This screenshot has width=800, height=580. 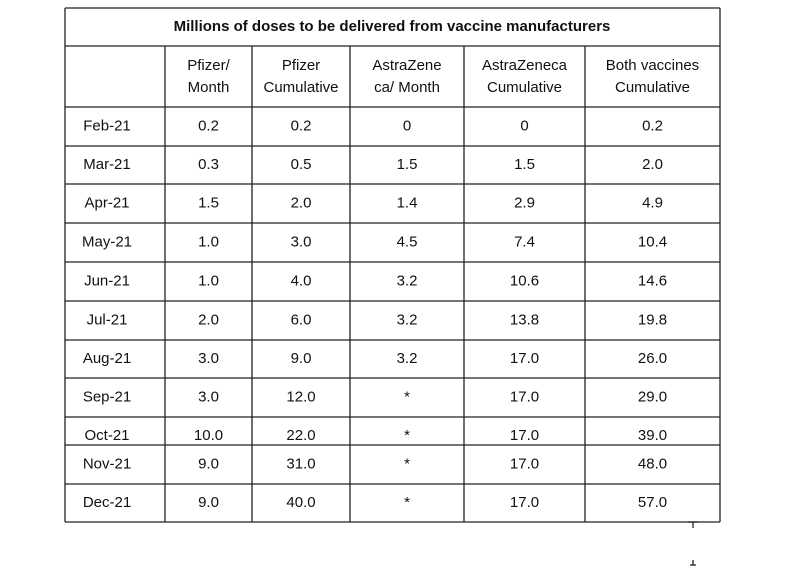 I want to click on cell: 1.4, so click(x=407, y=202).